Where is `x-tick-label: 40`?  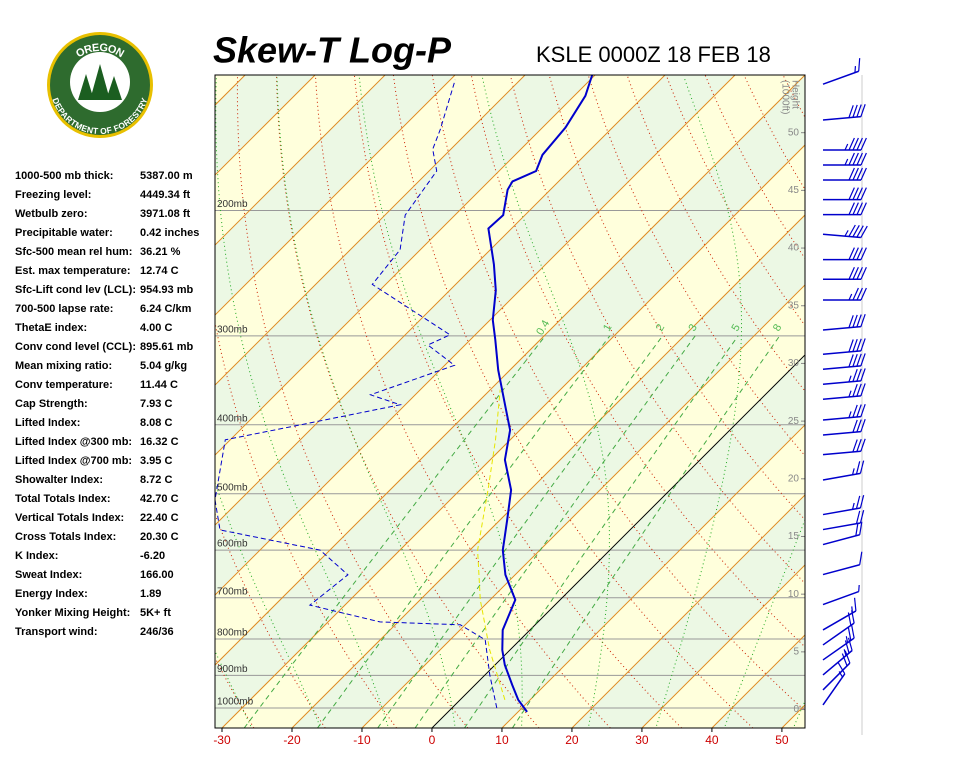 x-tick-label: 40 is located at coordinates (712, 740).